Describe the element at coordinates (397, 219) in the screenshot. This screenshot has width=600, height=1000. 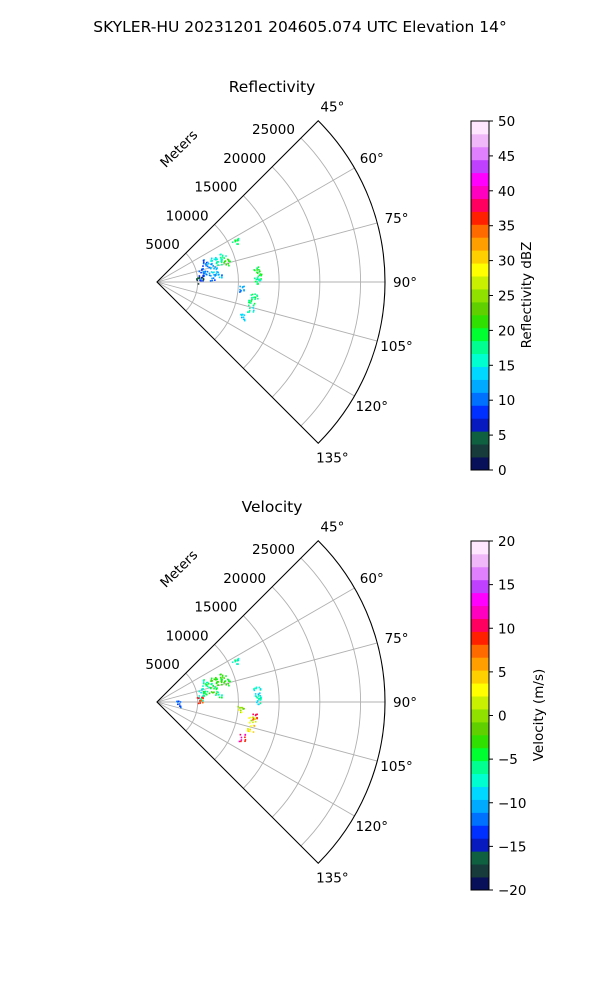
I see `reflectivity-azimuth-tick-label: 75°` at that location.